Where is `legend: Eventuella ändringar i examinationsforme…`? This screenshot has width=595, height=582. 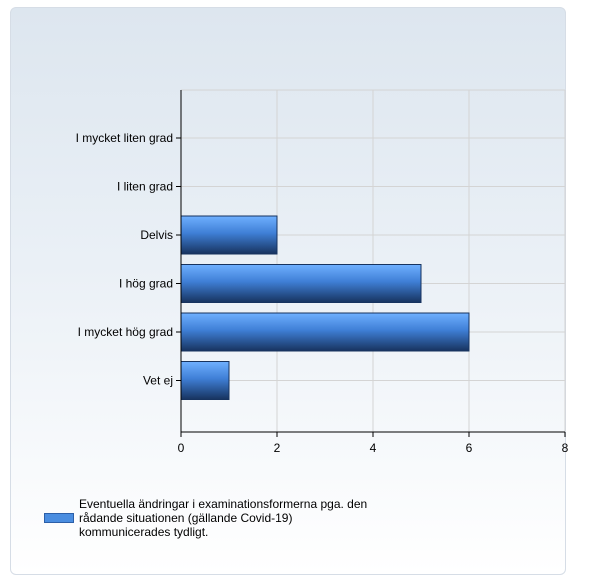
legend: Eventuella ändringar i examinationsforme… is located at coordinates (211, 518).